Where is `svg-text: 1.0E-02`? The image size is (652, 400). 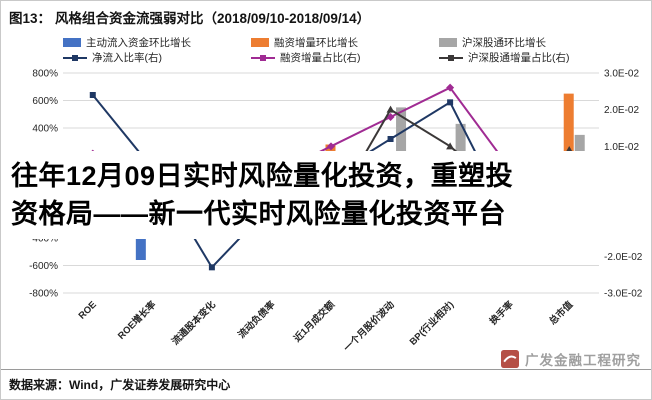 svg-text: 1.0E-02 is located at coordinates (621, 147).